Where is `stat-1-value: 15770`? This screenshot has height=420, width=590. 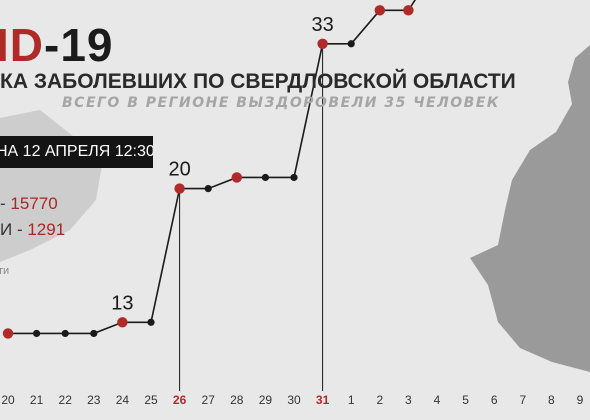 stat-1-value: 15770 is located at coordinates (34, 203).